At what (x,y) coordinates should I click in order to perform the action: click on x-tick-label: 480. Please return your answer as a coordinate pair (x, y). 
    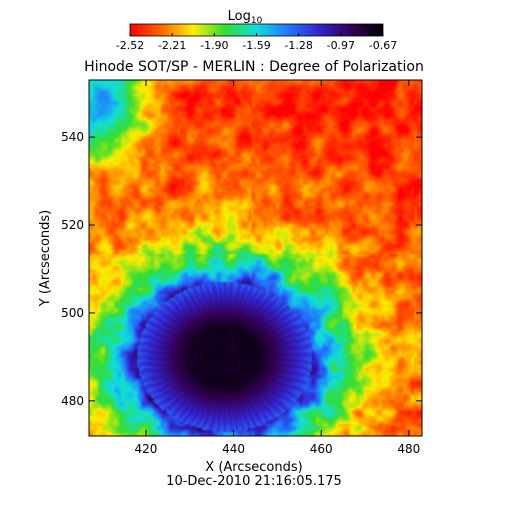
    Looking at the image, I should click on (408, 449).